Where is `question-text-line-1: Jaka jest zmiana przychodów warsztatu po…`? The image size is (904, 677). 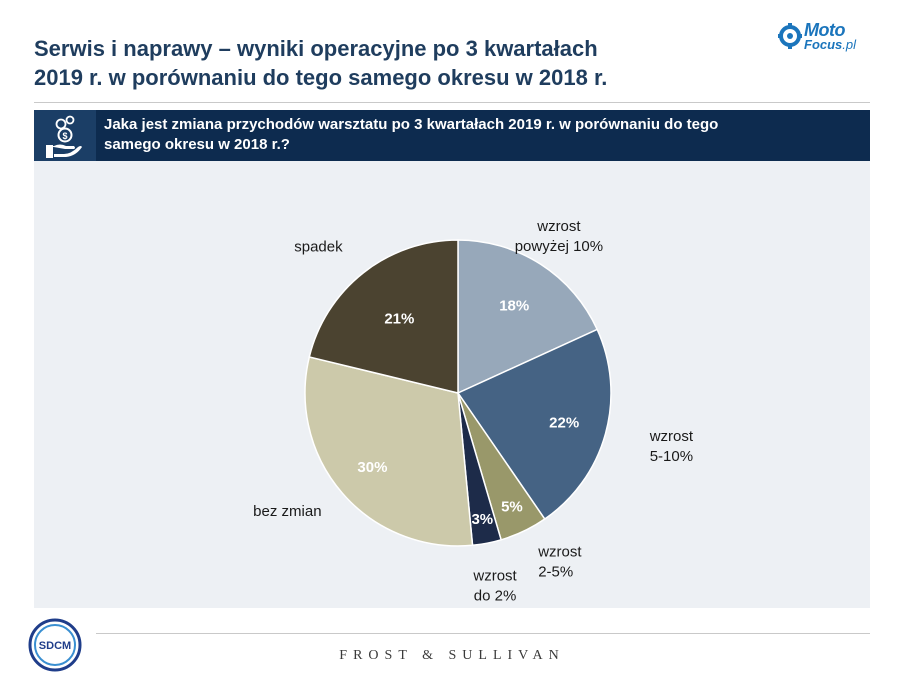 question-text-line-1: Jaka jest zmiana przychodów warsztatu po… is located at coordinates (411, 124).